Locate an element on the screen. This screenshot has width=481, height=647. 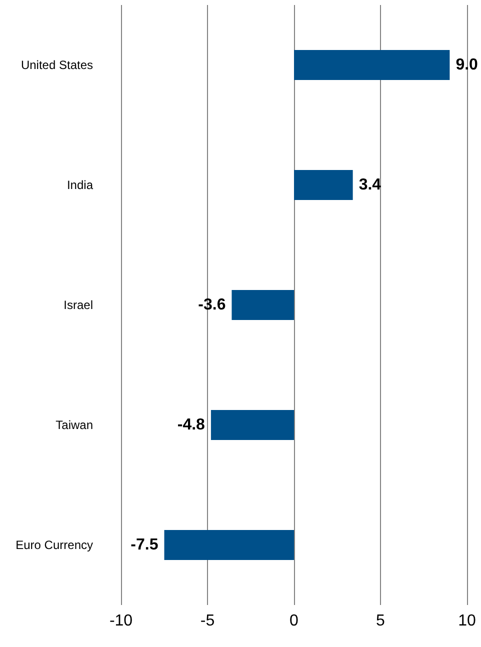
data-label: 9.0 is located at coordinates (467, 65).